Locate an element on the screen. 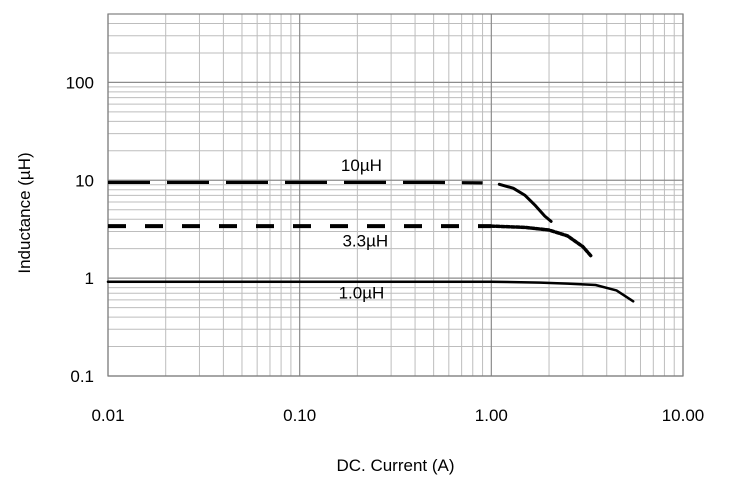 The image size is (730, 479). x-tick-label: 1.00 is located at coordinates (491, 415).